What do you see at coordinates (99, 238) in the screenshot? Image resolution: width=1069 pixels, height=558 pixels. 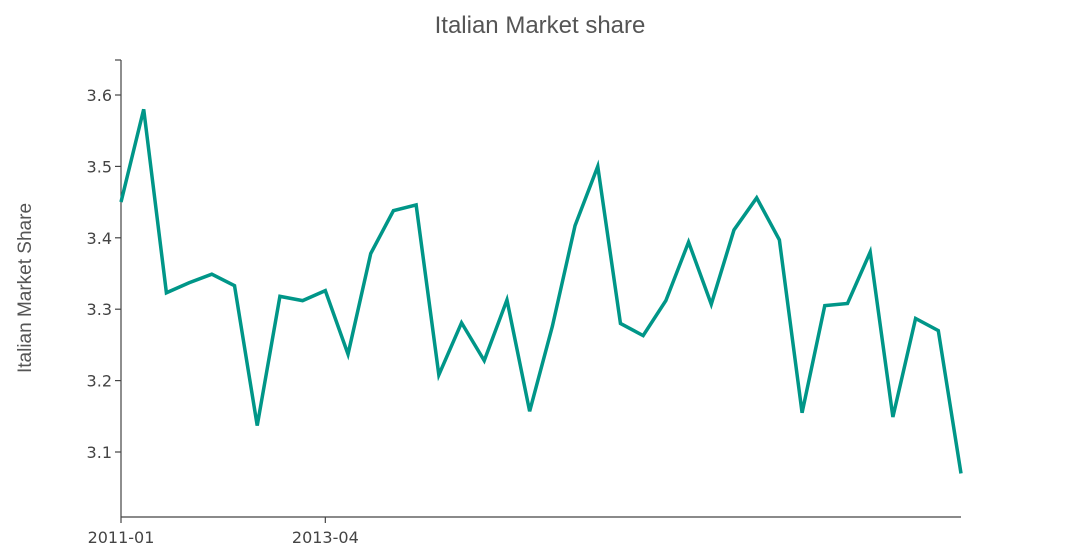 I see `y-tick-label: 3.4` at bounding box center [99, 238].